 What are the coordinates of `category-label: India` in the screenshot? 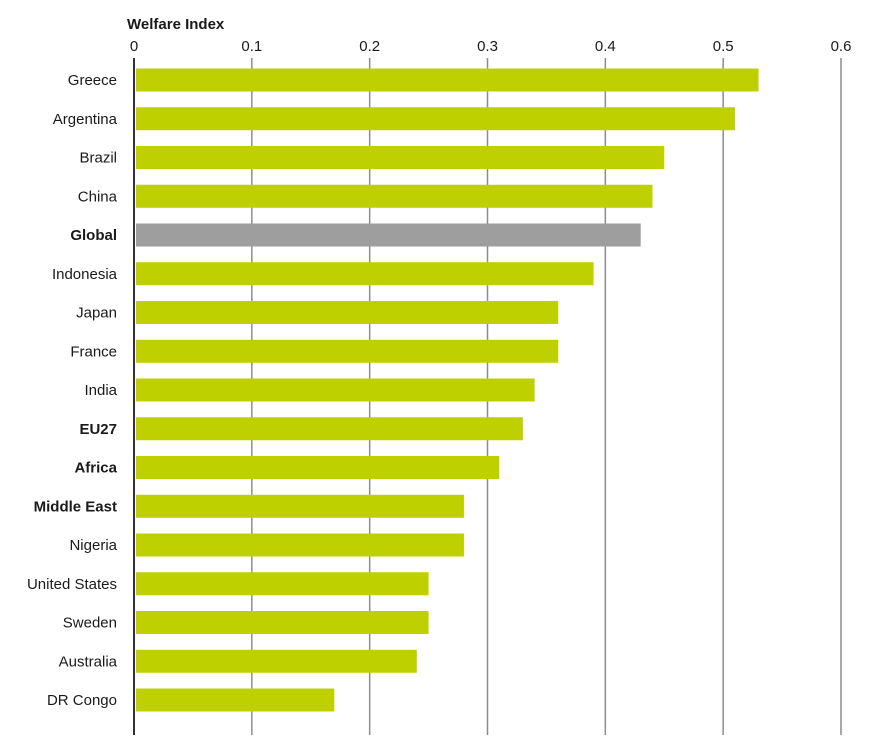 It's located at (100, 390).